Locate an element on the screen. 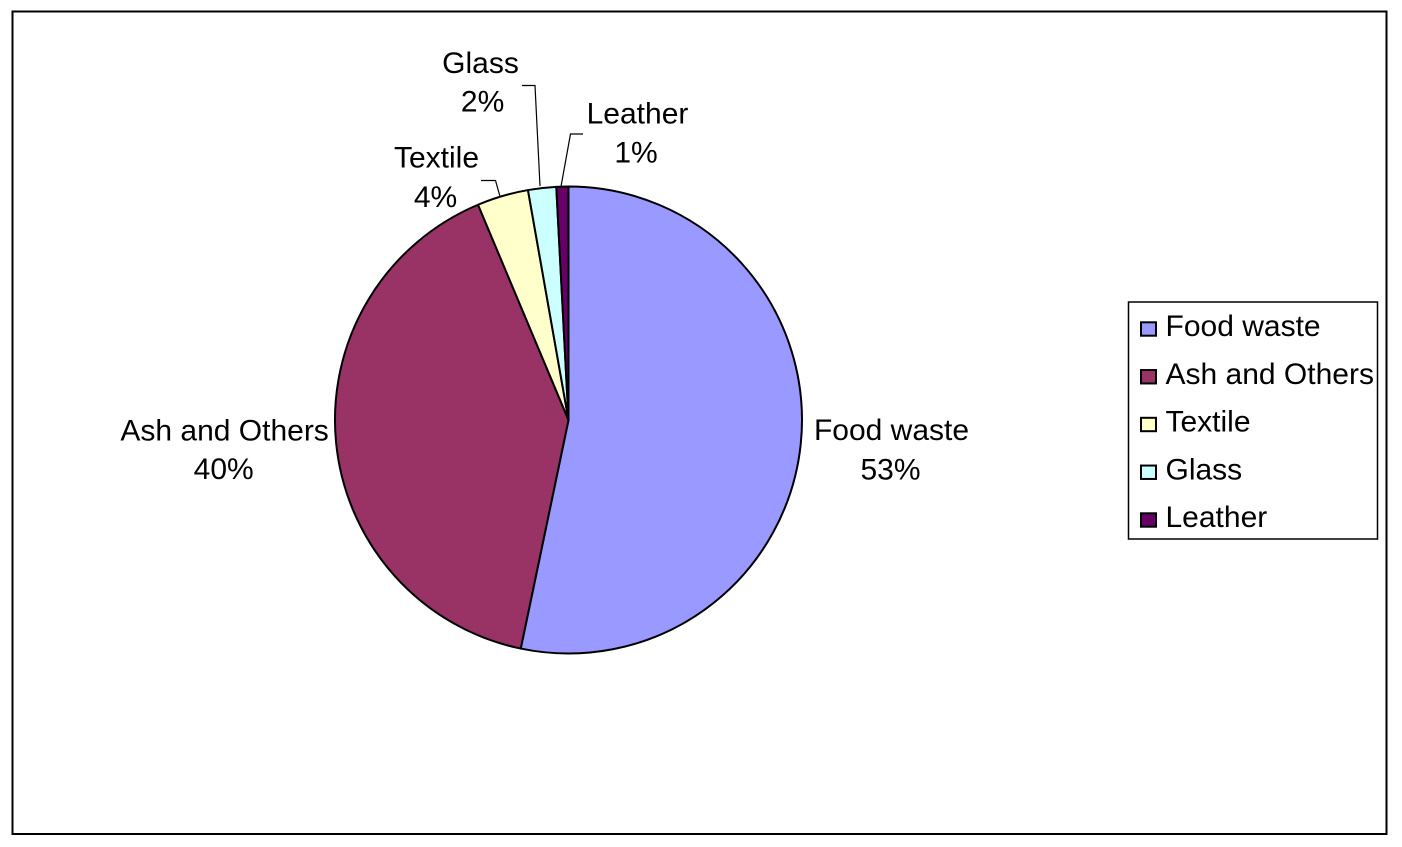 The width and height of the screenshot is (1402, 847). svg-text: 2% is located at coordinates (482, 102).